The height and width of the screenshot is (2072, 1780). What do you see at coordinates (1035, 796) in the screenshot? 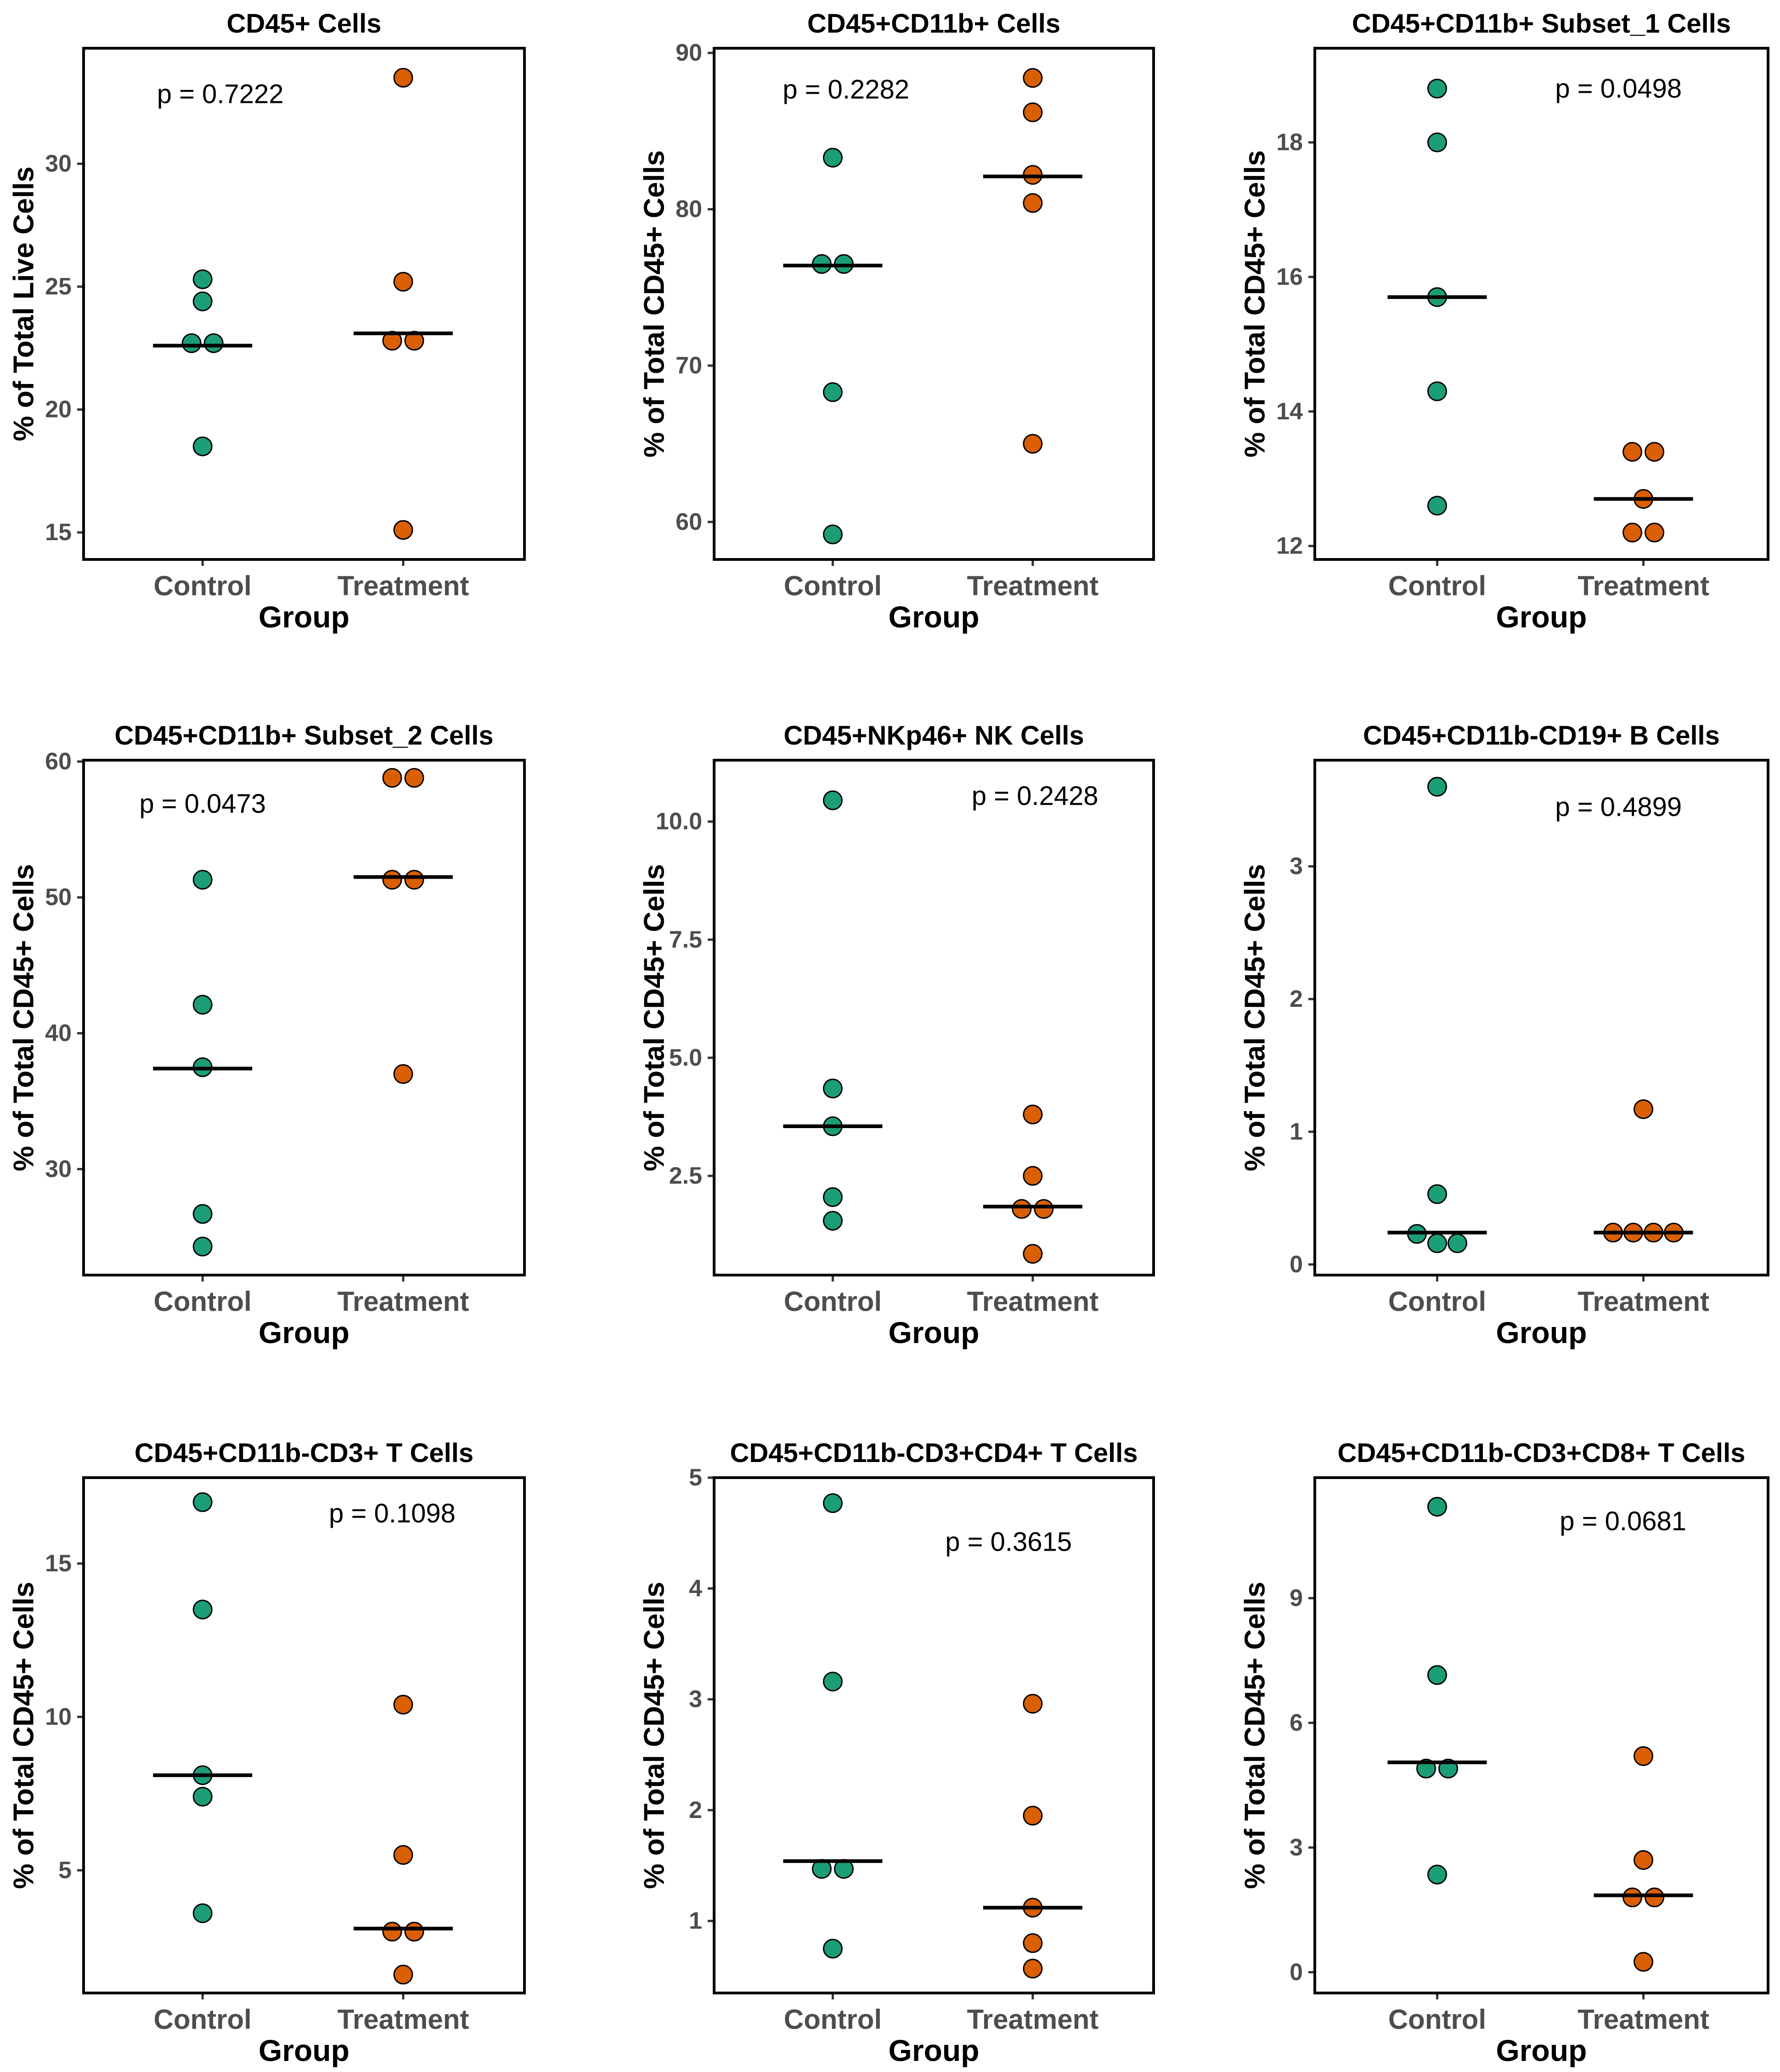
I see `p-value-label: p = 0.2428` at bounding box center [1035, 796].